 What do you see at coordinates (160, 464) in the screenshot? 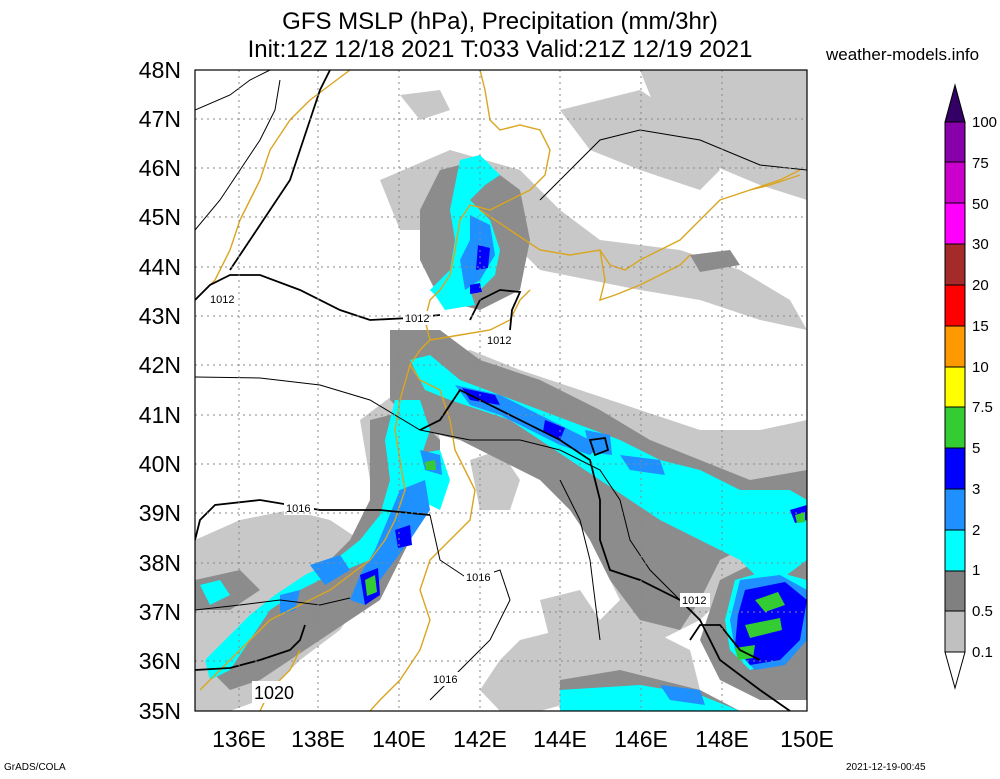
I see `lat-label: 40N` at bounding box center [160, 464].